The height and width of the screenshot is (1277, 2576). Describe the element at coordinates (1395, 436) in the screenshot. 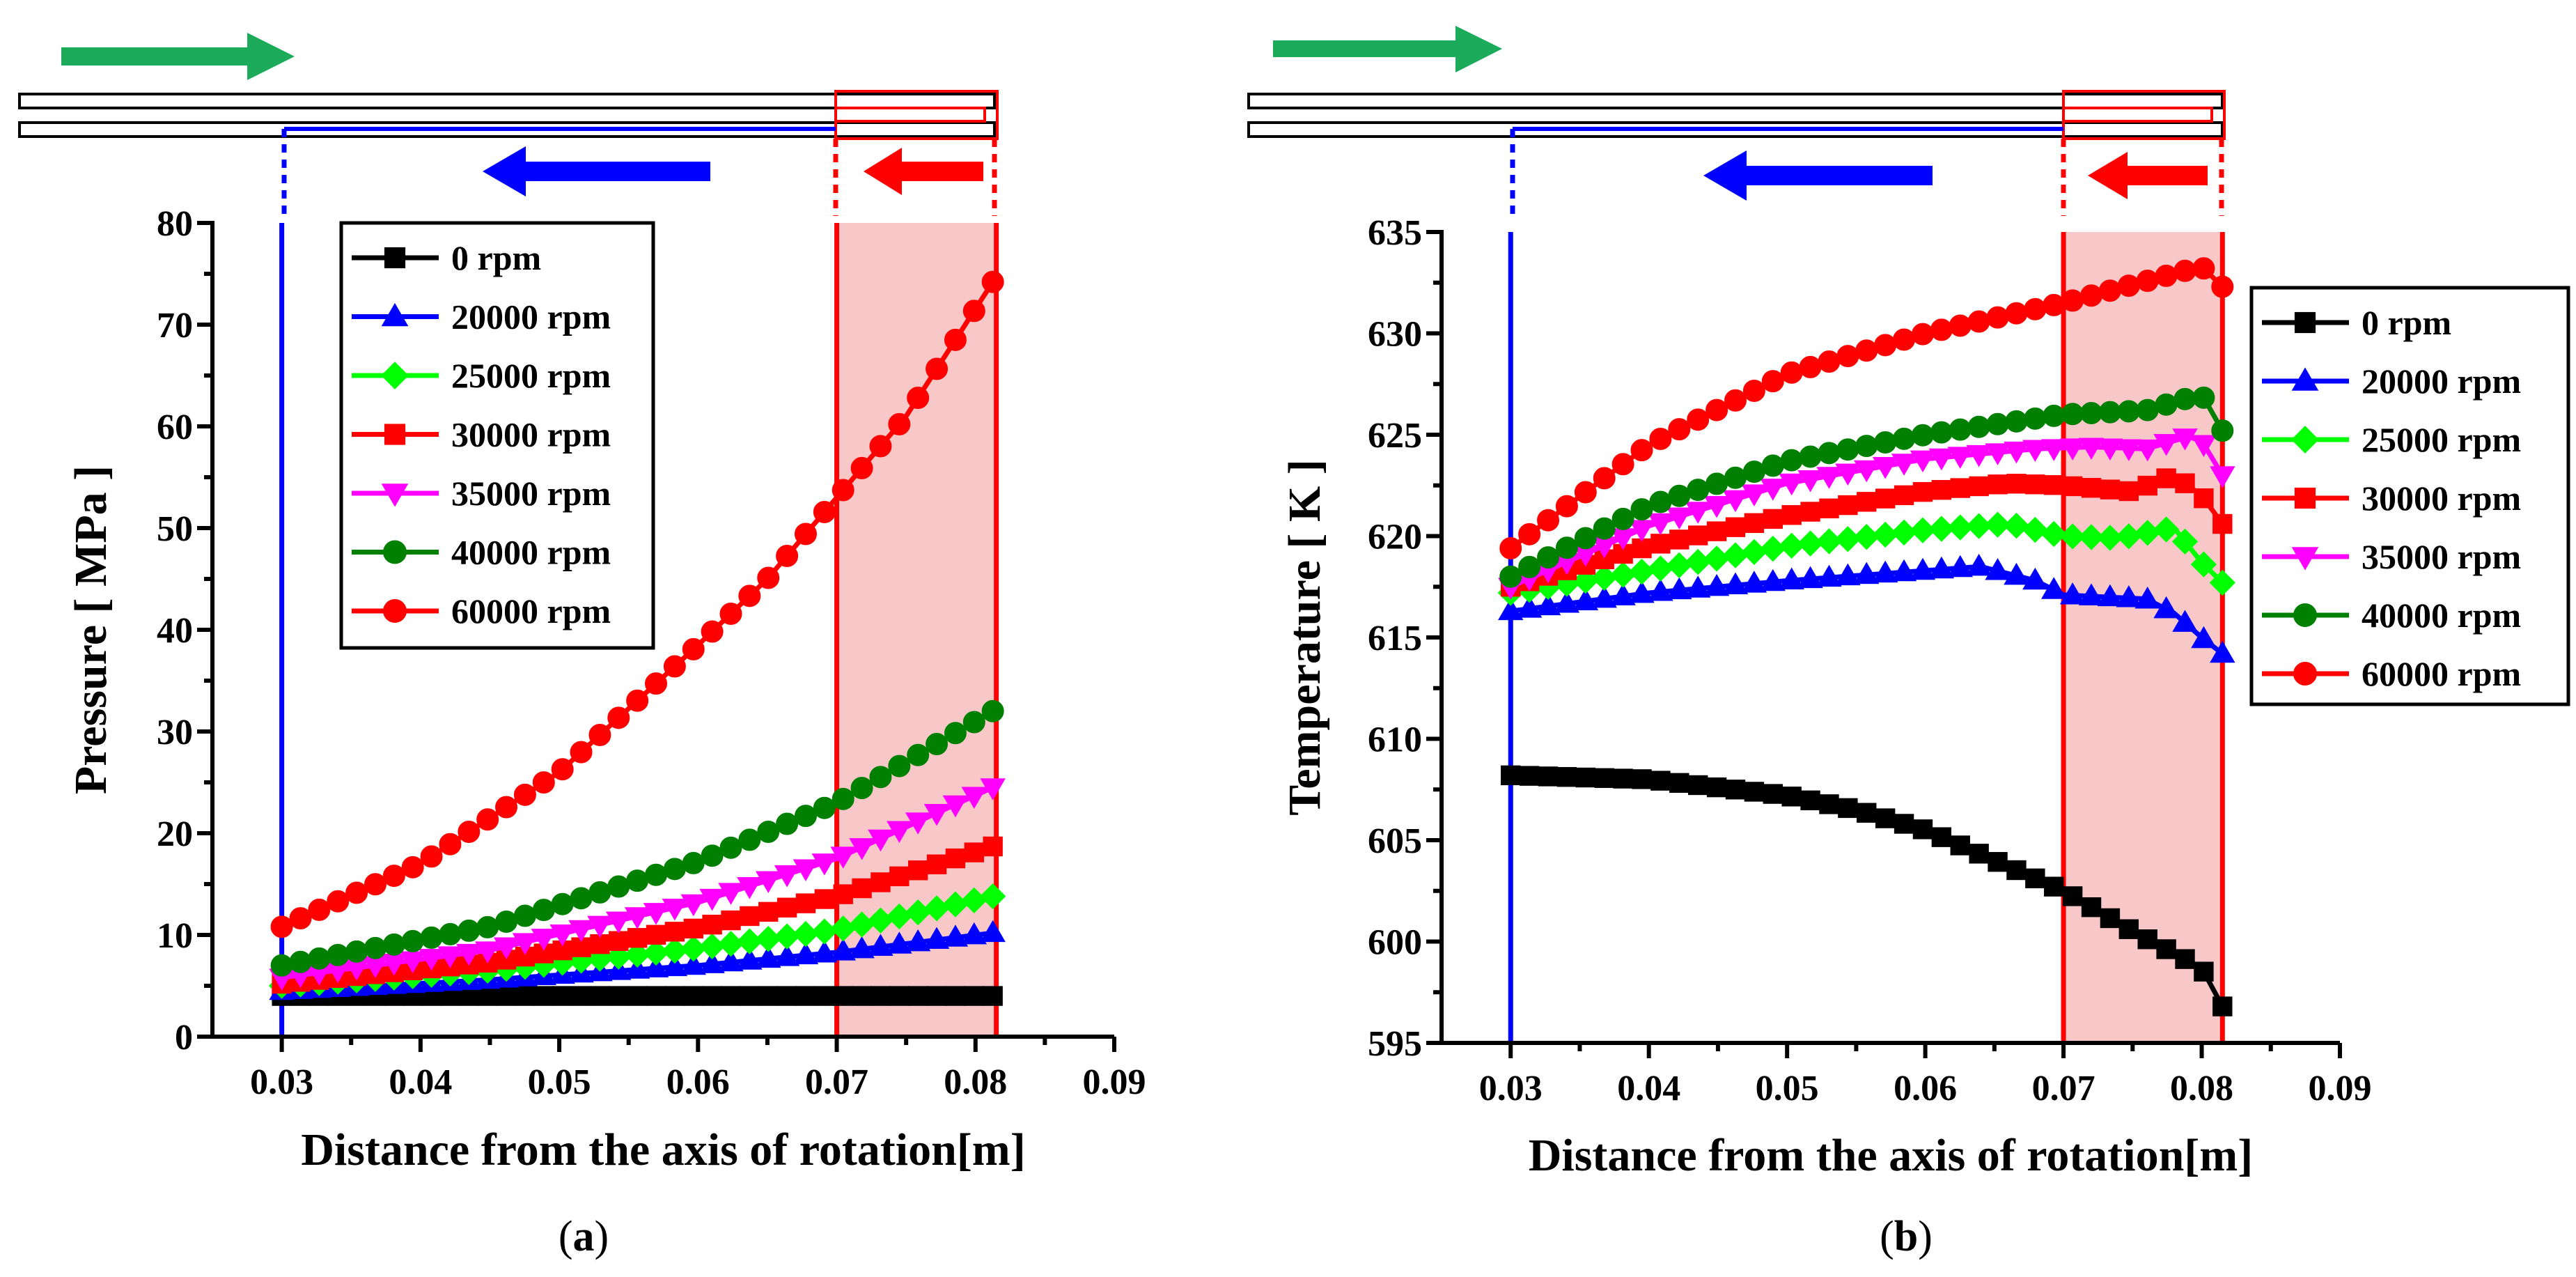

I see `y-tick-label: 625` at that location.